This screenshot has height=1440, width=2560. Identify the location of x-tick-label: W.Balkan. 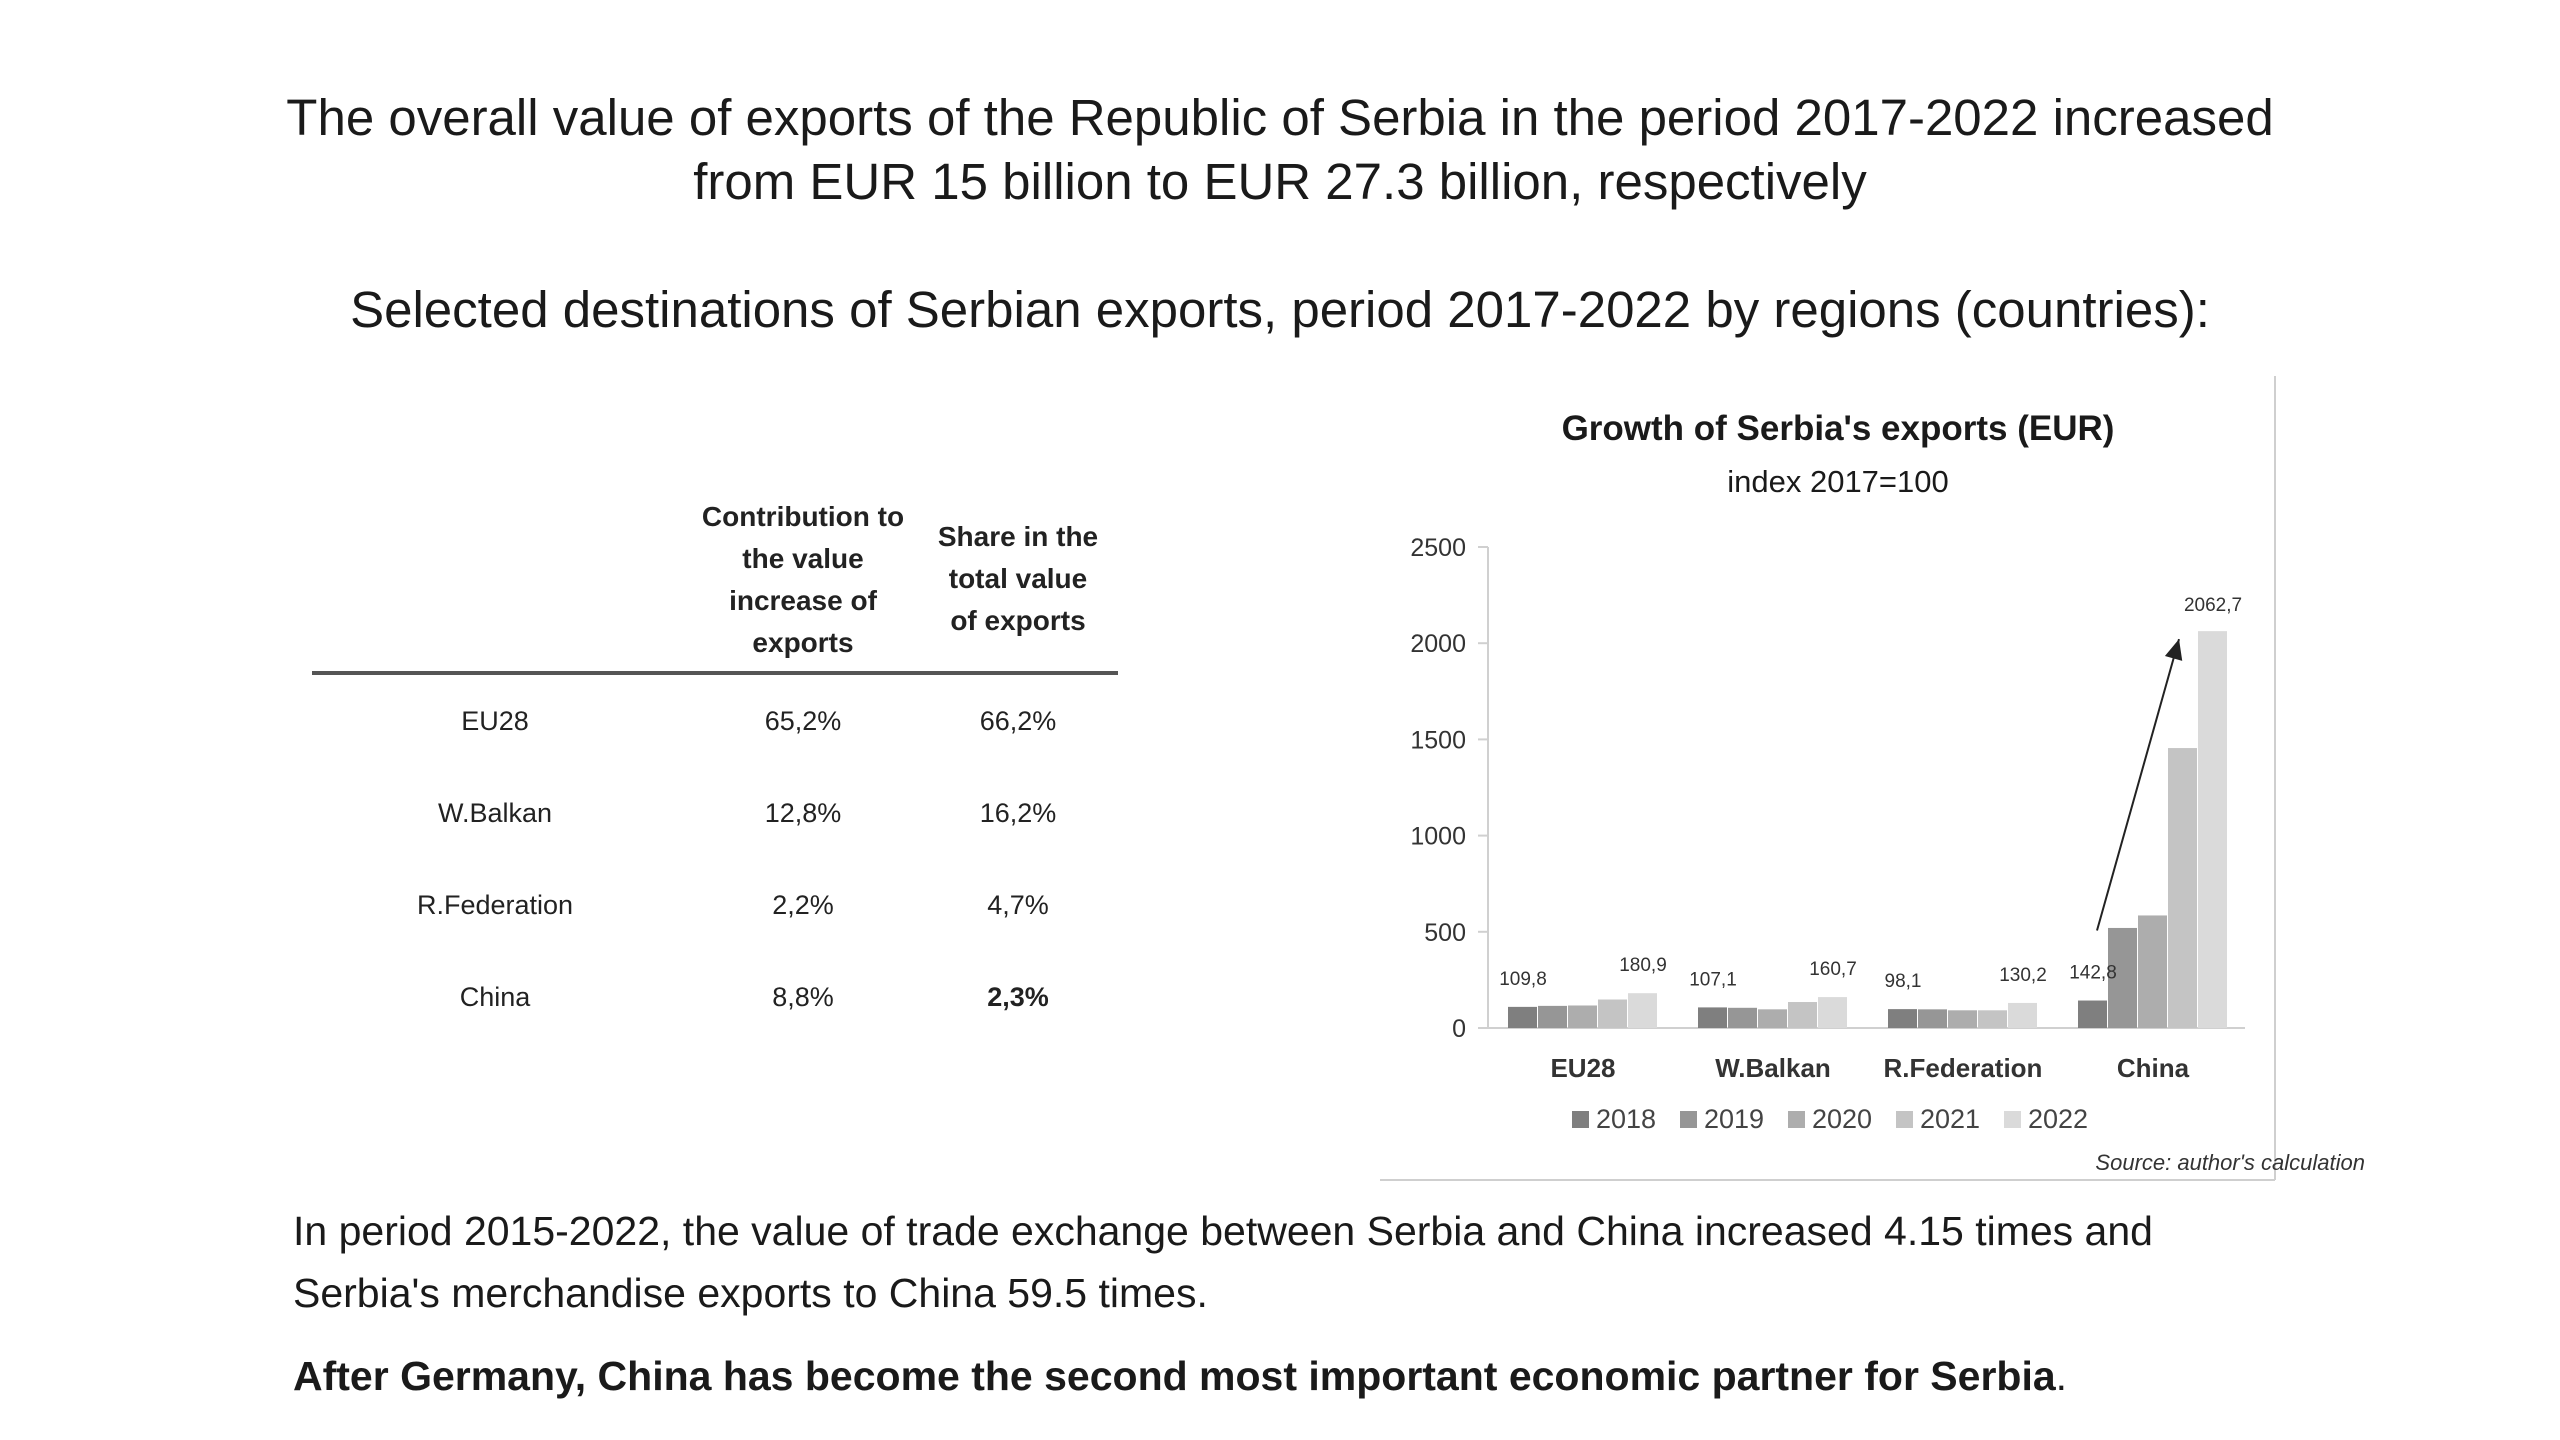
(1773, 1068).